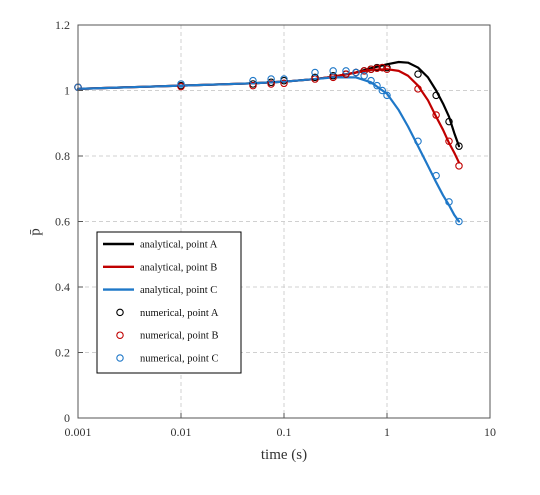 The image size is (540, 495). What do you see at coordinates (490, 432) in the screenshot?
I see `x-tick-label: 10` at bounding box center [490, 432].